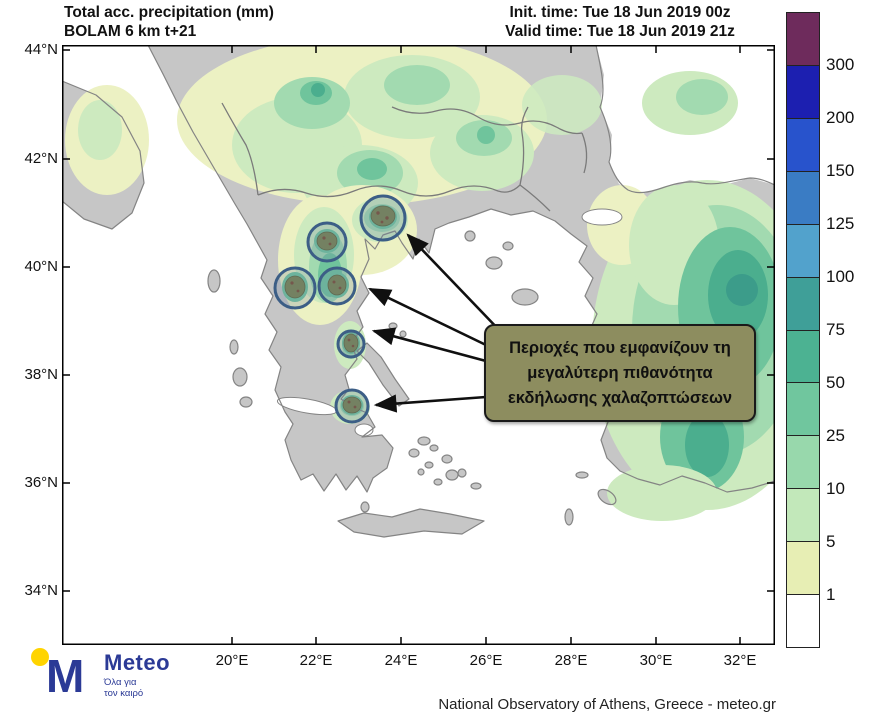 The image size is (880, 722). What do you see at coordinates (169, 12) in the screenshot?
I see `title-line-1: Total acc. precipitation (mm)` at bounding box center [169, 12].